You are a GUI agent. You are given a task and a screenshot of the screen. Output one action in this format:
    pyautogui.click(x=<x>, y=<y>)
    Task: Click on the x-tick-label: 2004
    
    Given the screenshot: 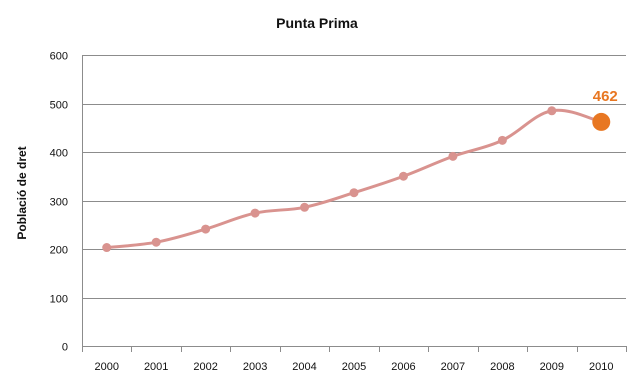 What is the action you would take?
    pyautogui.click(x=304, y=367)
    